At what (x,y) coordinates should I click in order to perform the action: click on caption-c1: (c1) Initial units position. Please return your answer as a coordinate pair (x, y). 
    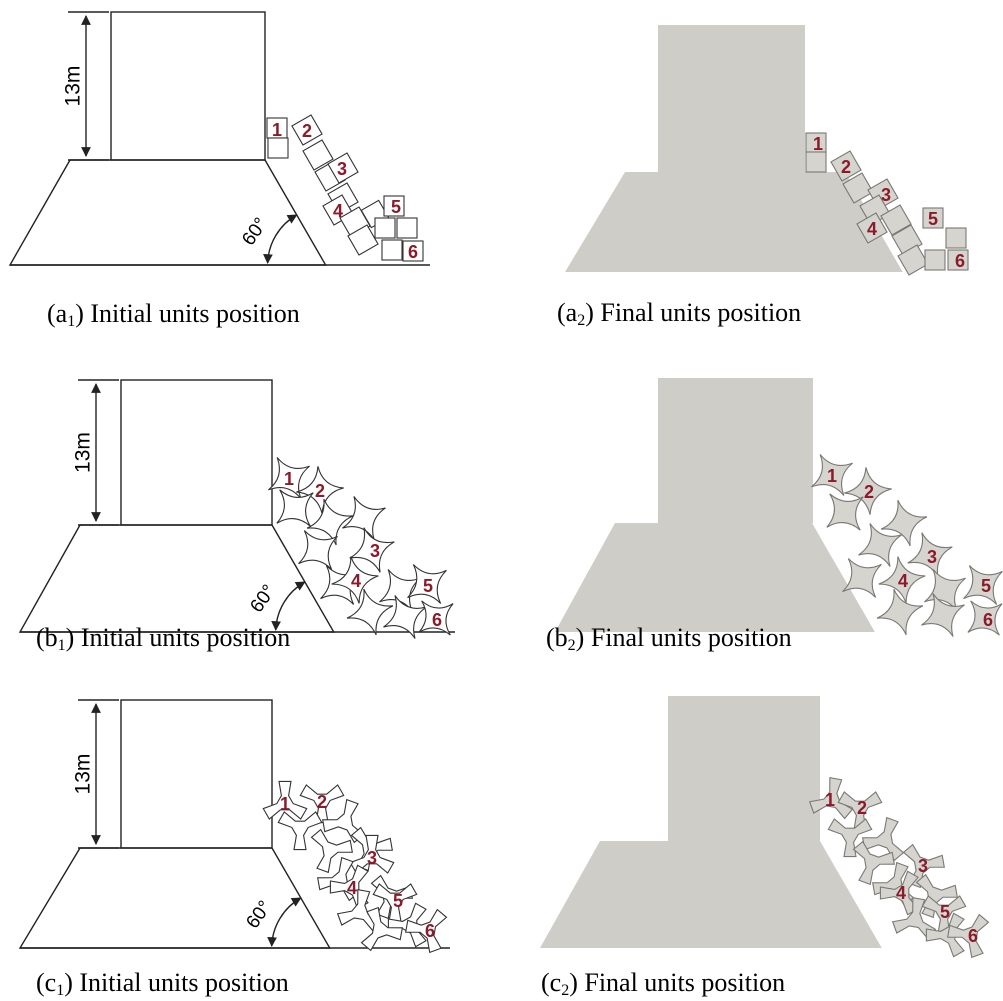
    Looking at the image, I should click on (162, 983).